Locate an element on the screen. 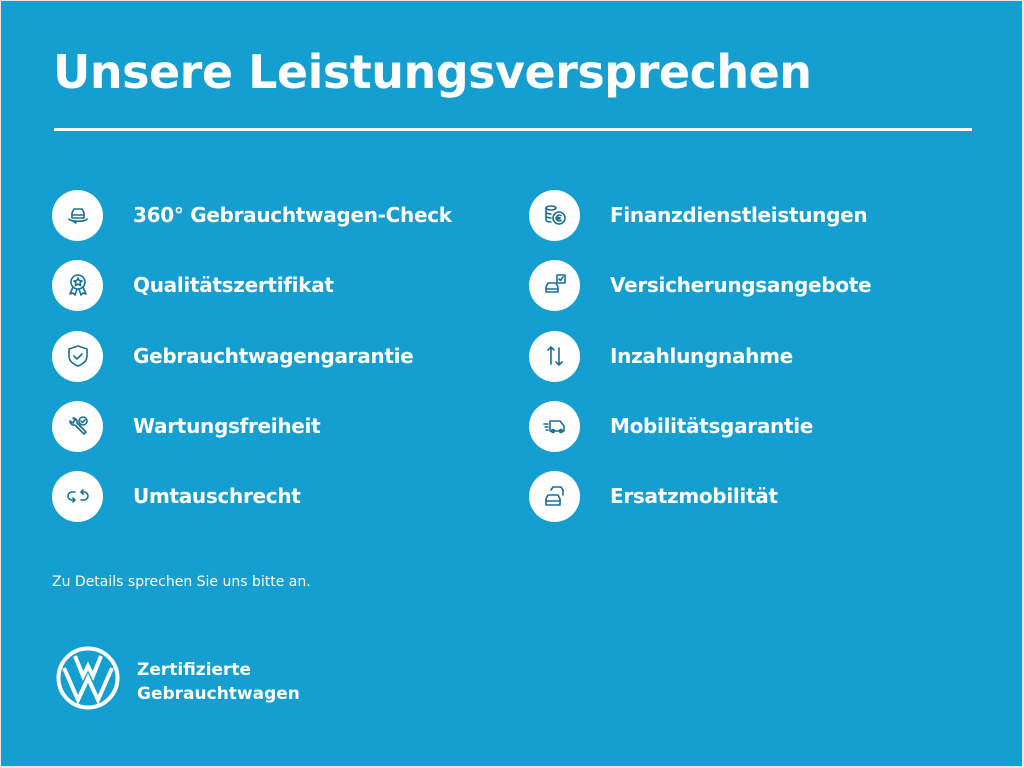 This screenshot has height=768, width=1024. item-label: Umtauschrecht is located at coordinates (217, 496).